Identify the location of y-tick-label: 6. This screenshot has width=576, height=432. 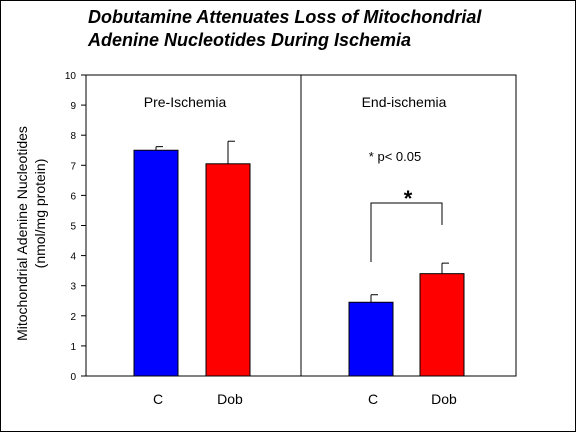
(73, 196).